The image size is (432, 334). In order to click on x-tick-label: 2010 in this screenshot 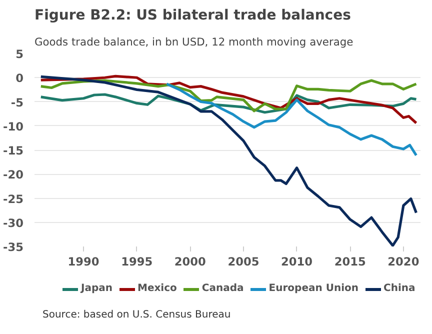, I will do `click(297, 261)`.